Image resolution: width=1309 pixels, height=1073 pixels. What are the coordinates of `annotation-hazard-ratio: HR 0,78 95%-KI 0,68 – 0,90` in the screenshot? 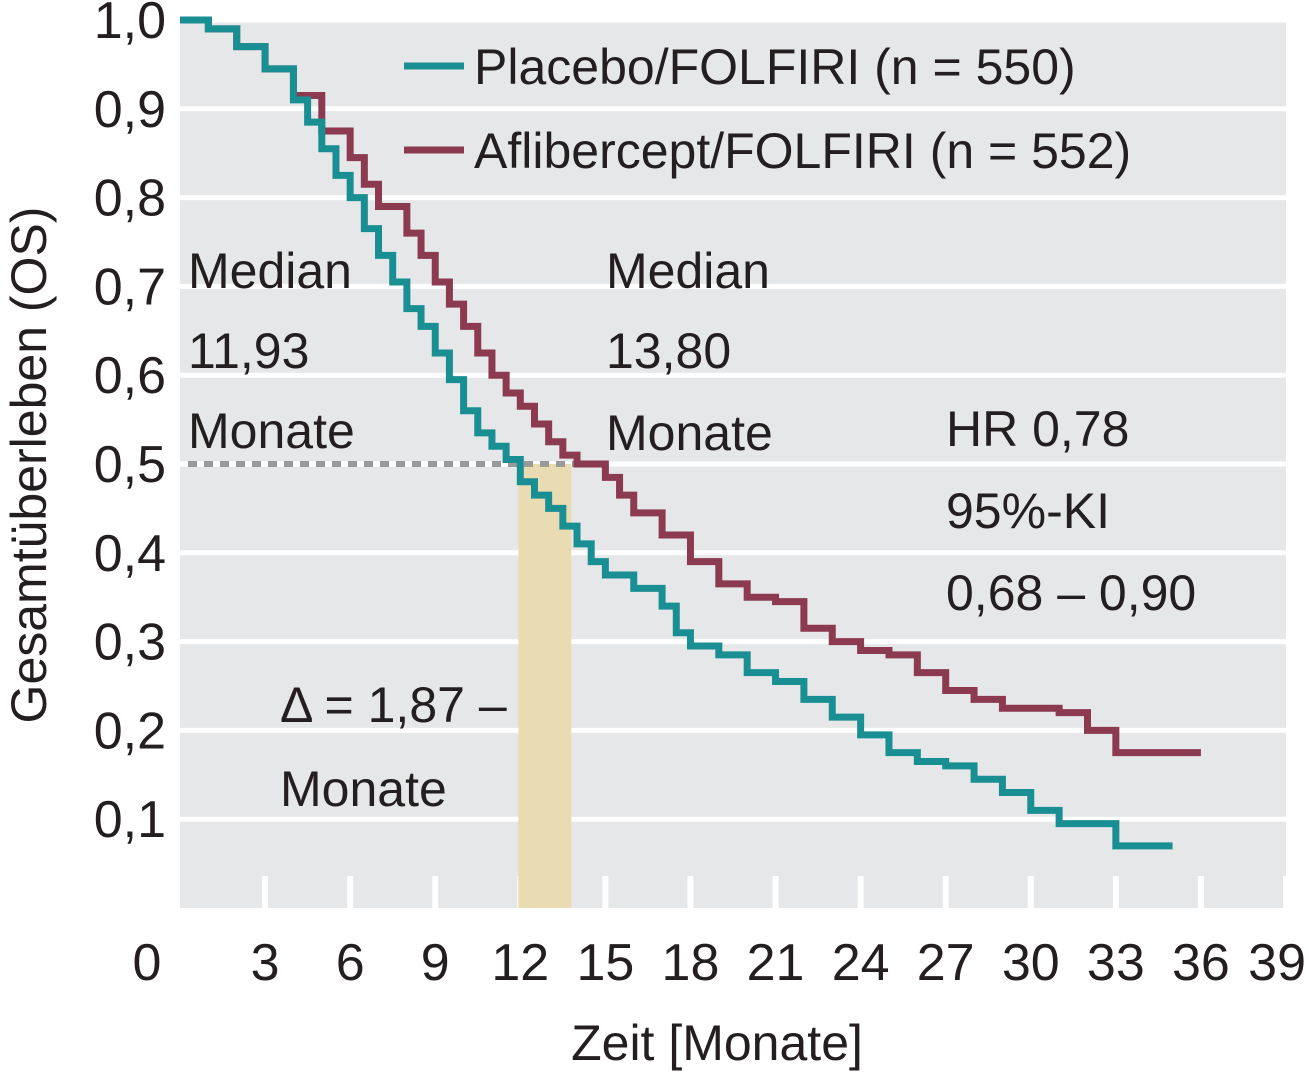 It's located at (1071, 511).